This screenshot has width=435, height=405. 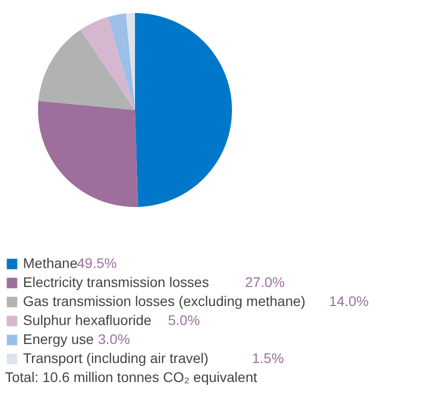 What do you see at coordinates (268, 358) in the screenshot?
I see `data-label: 1.5%` at bounding box center [268, 358].